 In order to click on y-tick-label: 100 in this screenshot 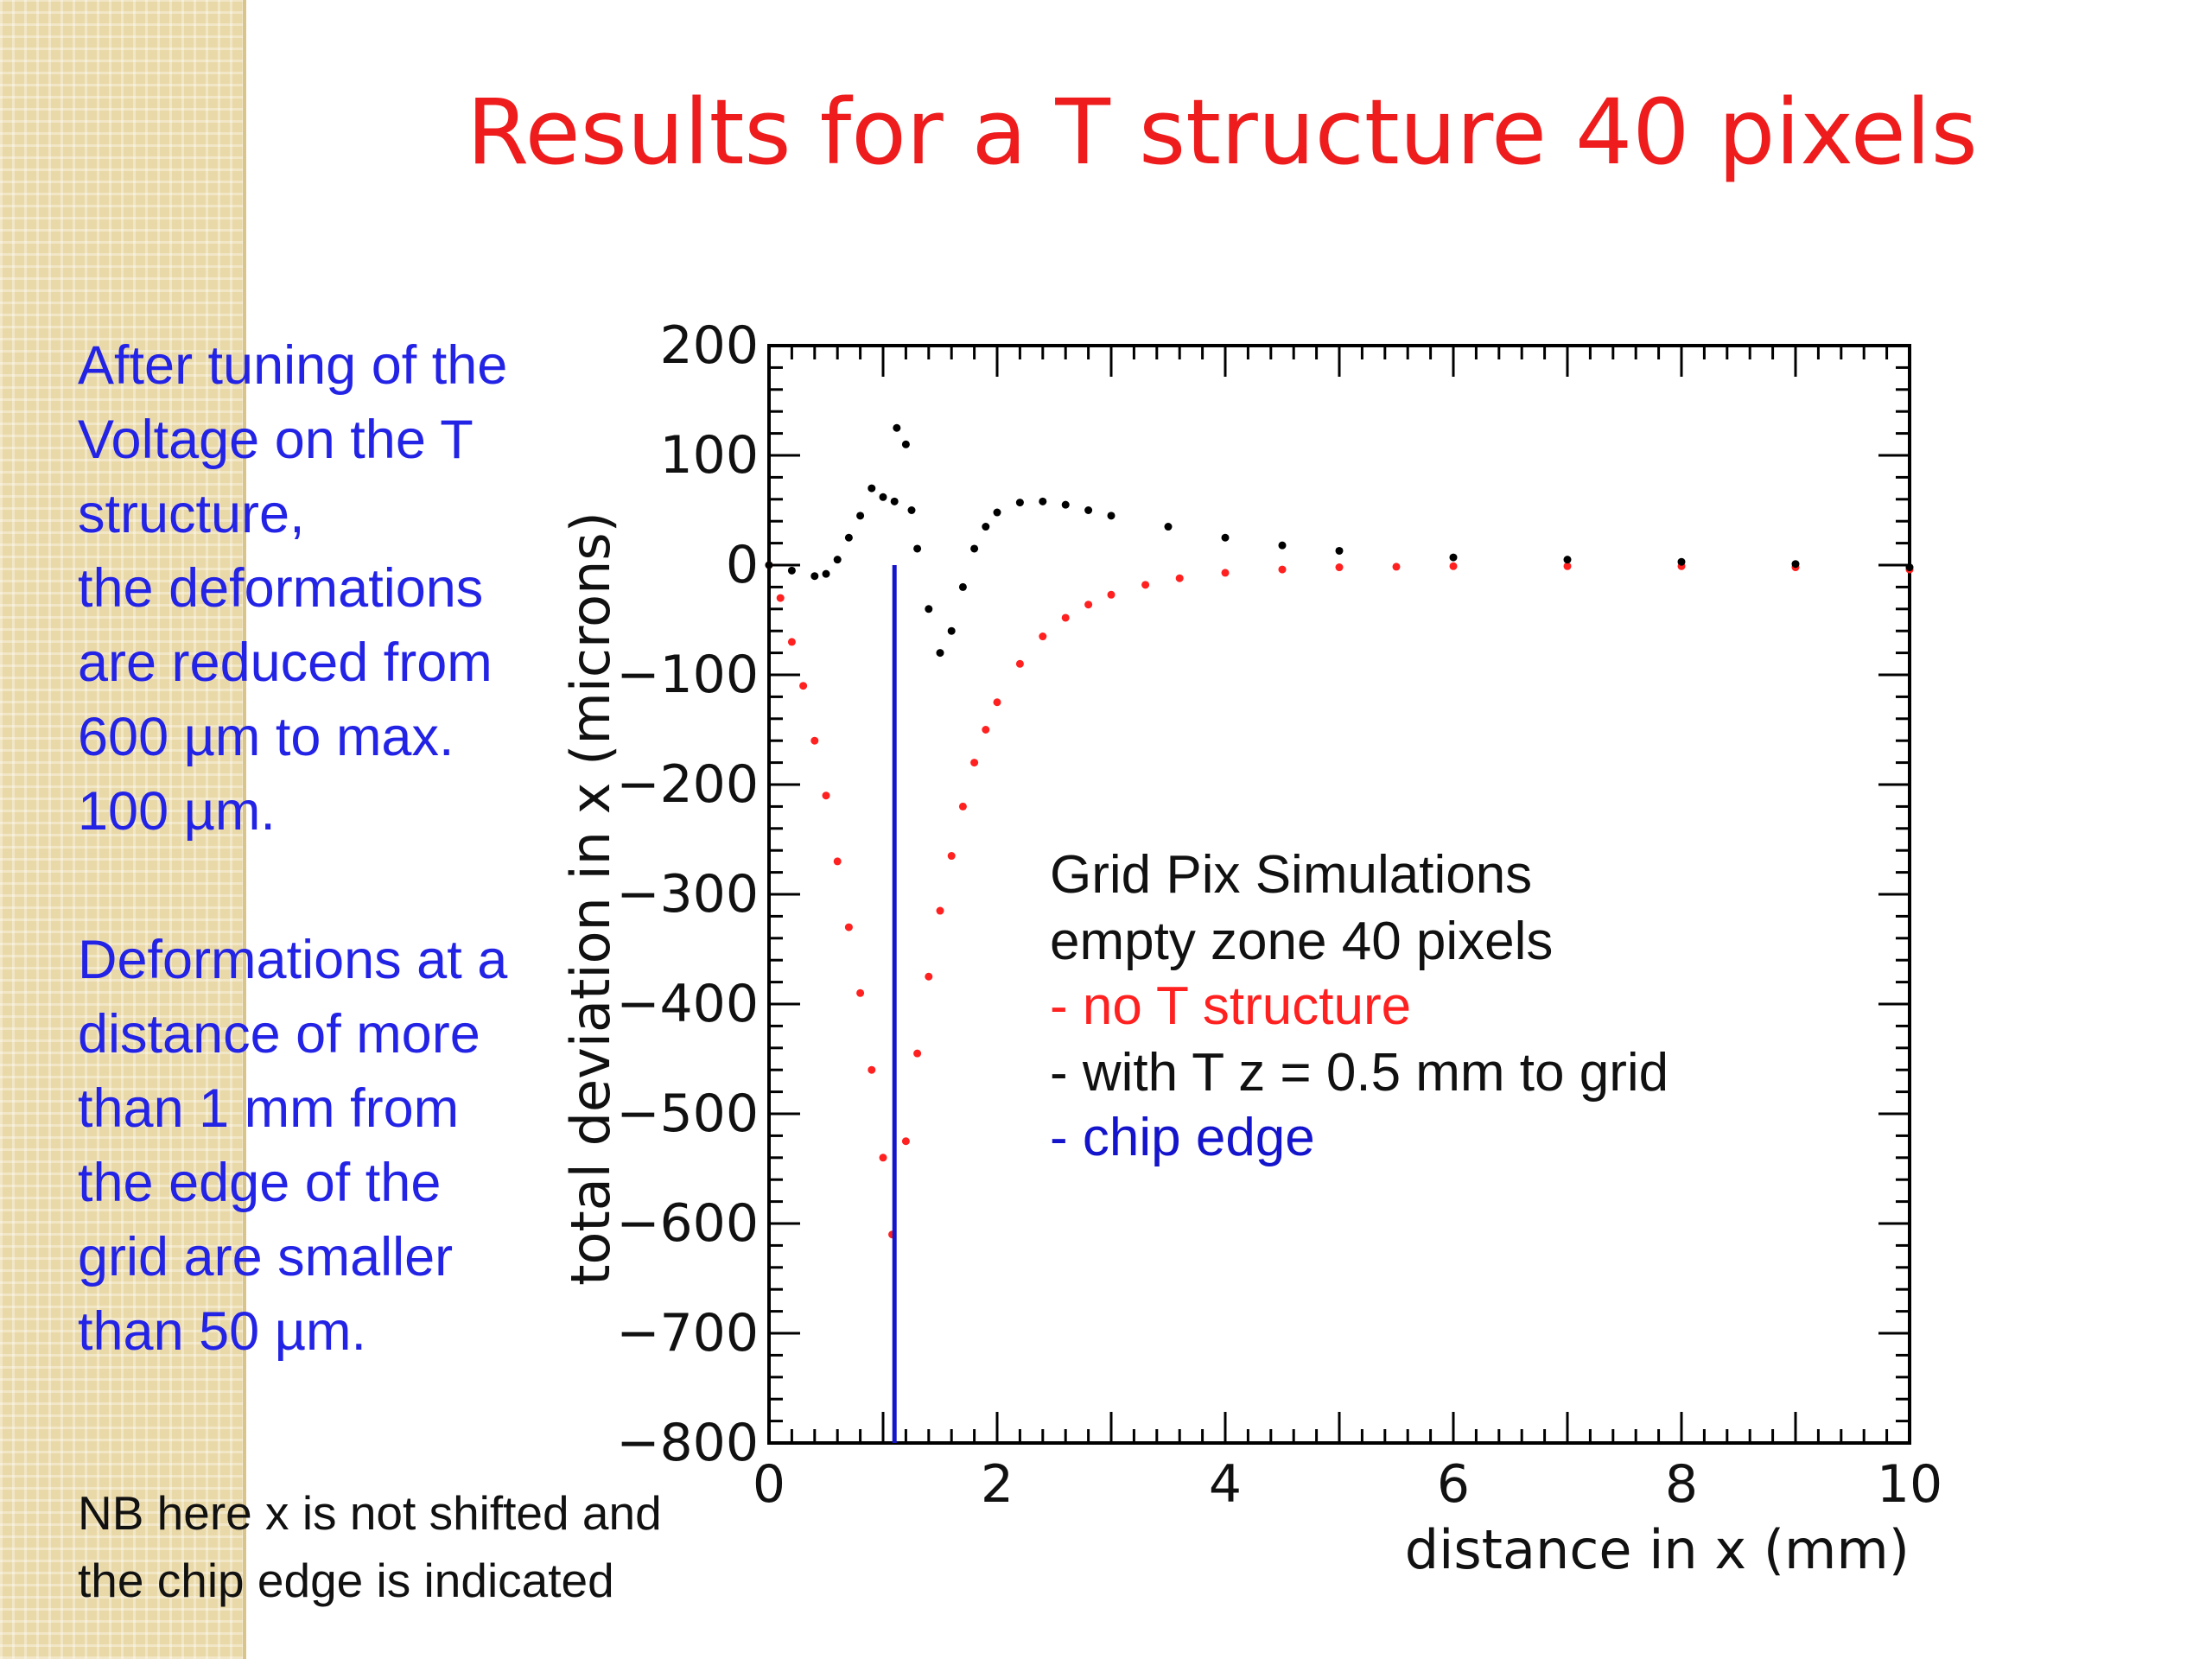, I will do `click(709, 455)`.